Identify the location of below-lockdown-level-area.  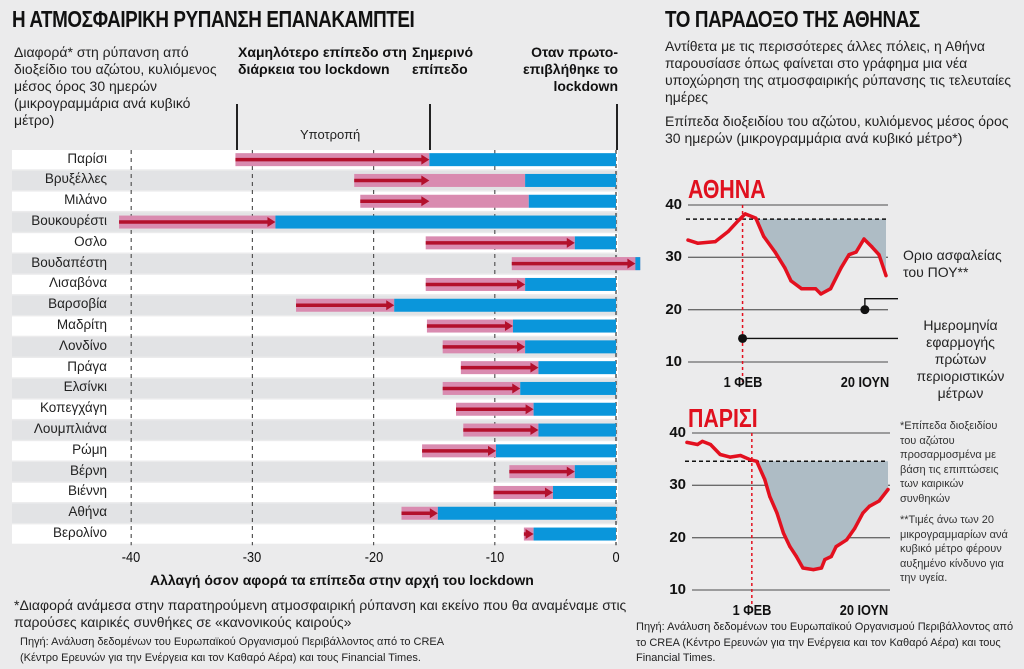
(815, 256).